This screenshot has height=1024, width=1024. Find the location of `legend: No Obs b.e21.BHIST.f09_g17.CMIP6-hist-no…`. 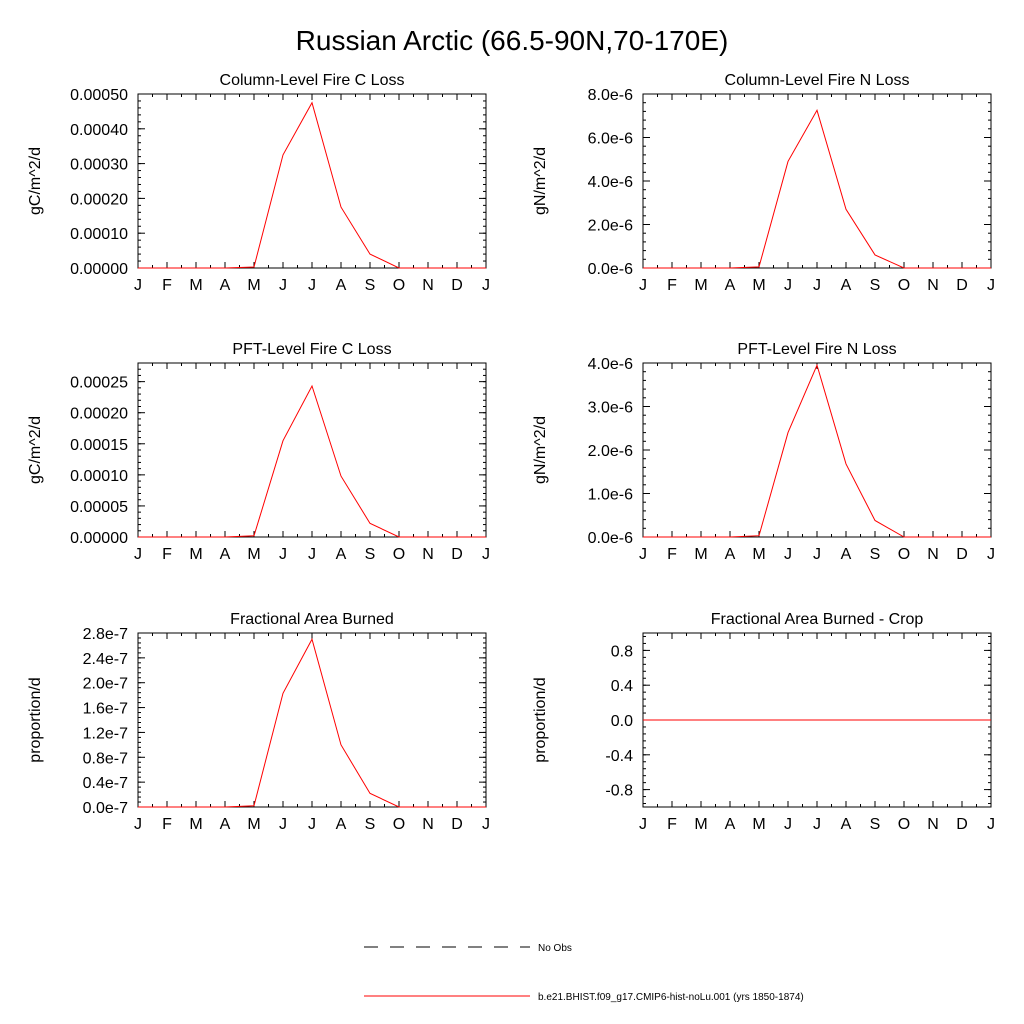

legend: No Obs b.e21.BHIST.f09_g17.CMIP6-hist-no… is located at coordinates (584, 973).